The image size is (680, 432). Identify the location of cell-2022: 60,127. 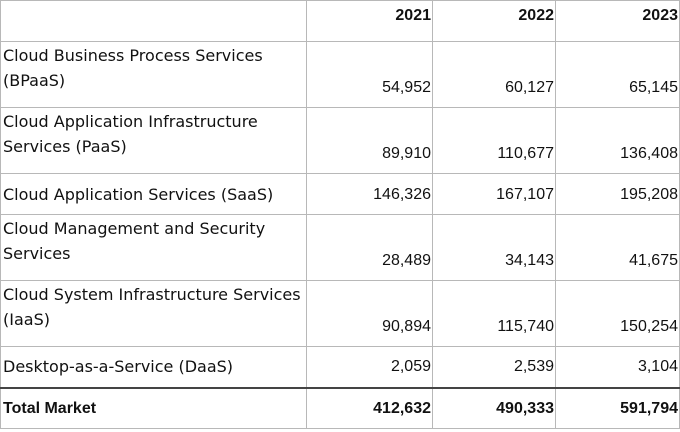
(494, 74).